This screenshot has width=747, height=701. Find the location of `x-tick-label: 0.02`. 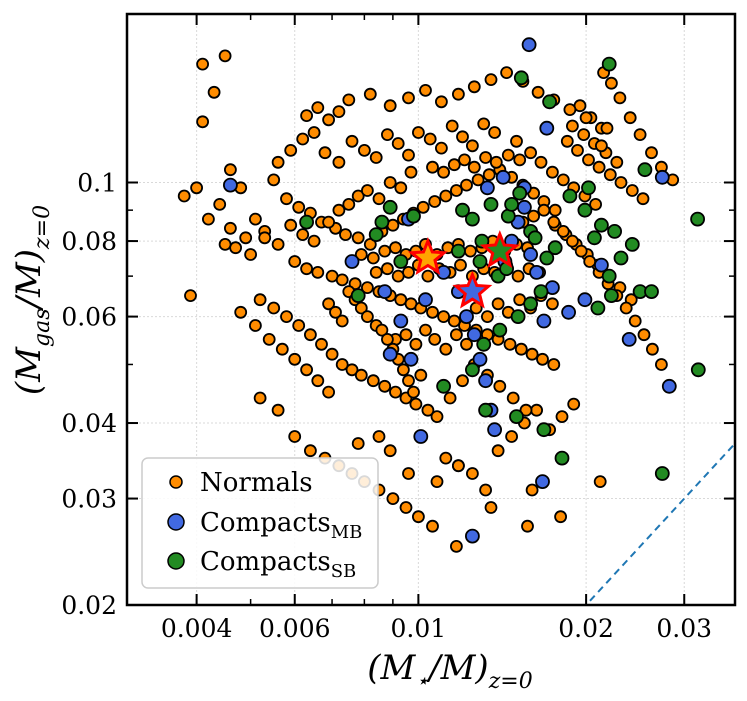

x-tick-label: 0.02 is located at coordinates (586, 628).